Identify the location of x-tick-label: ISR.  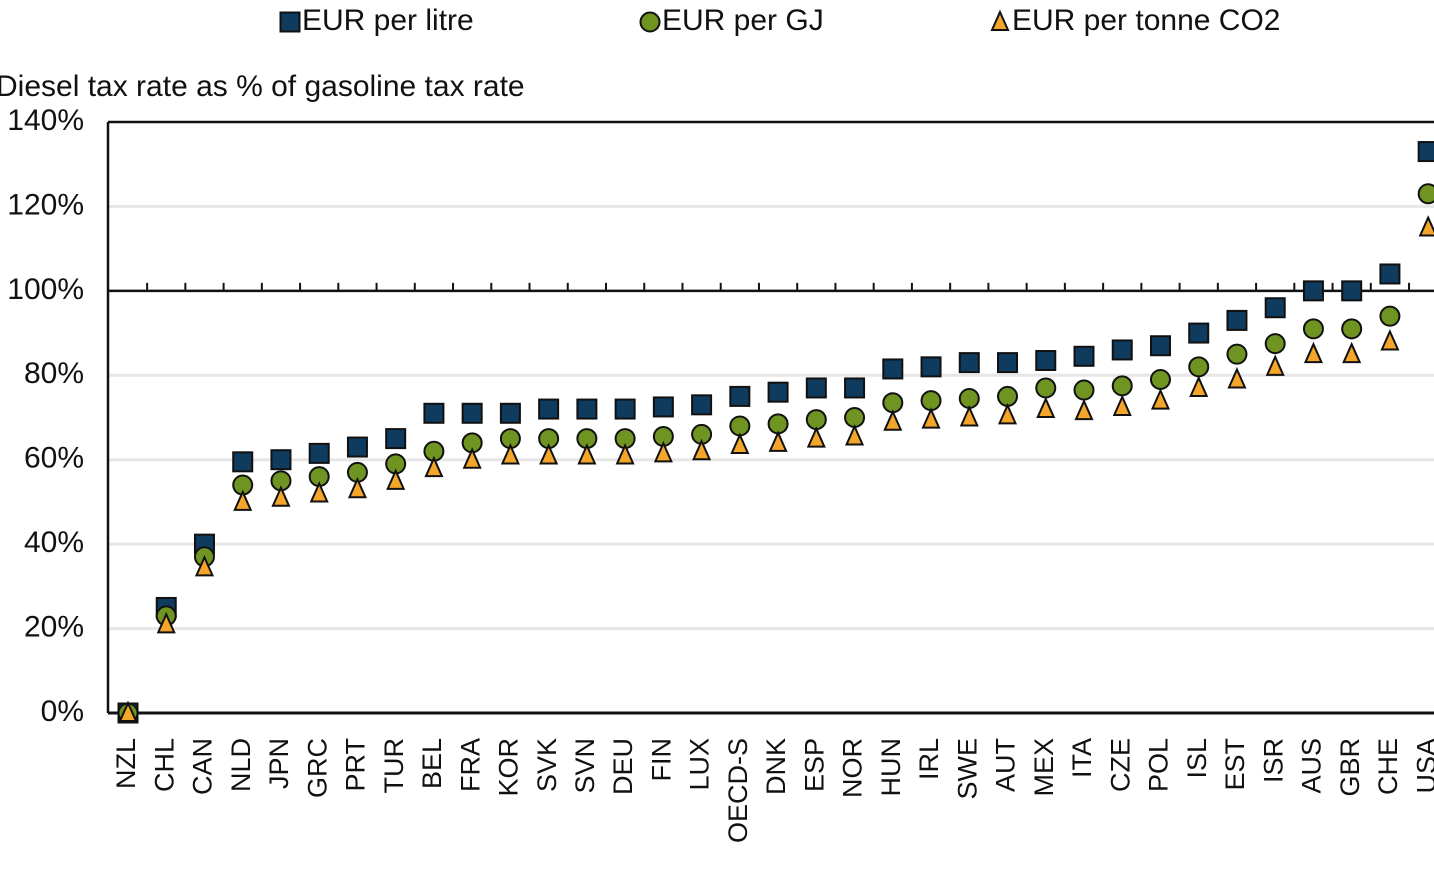
(1273, 760).